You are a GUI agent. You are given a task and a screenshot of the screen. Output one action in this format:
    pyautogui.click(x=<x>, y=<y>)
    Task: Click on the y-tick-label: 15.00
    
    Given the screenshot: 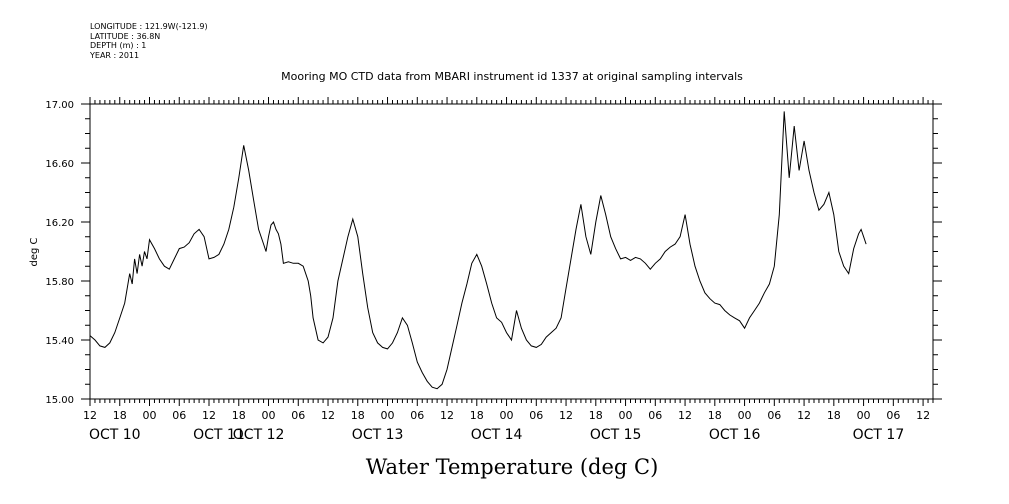 What is the action you would take?
    pyautogui.click(x=59, y=400)
    